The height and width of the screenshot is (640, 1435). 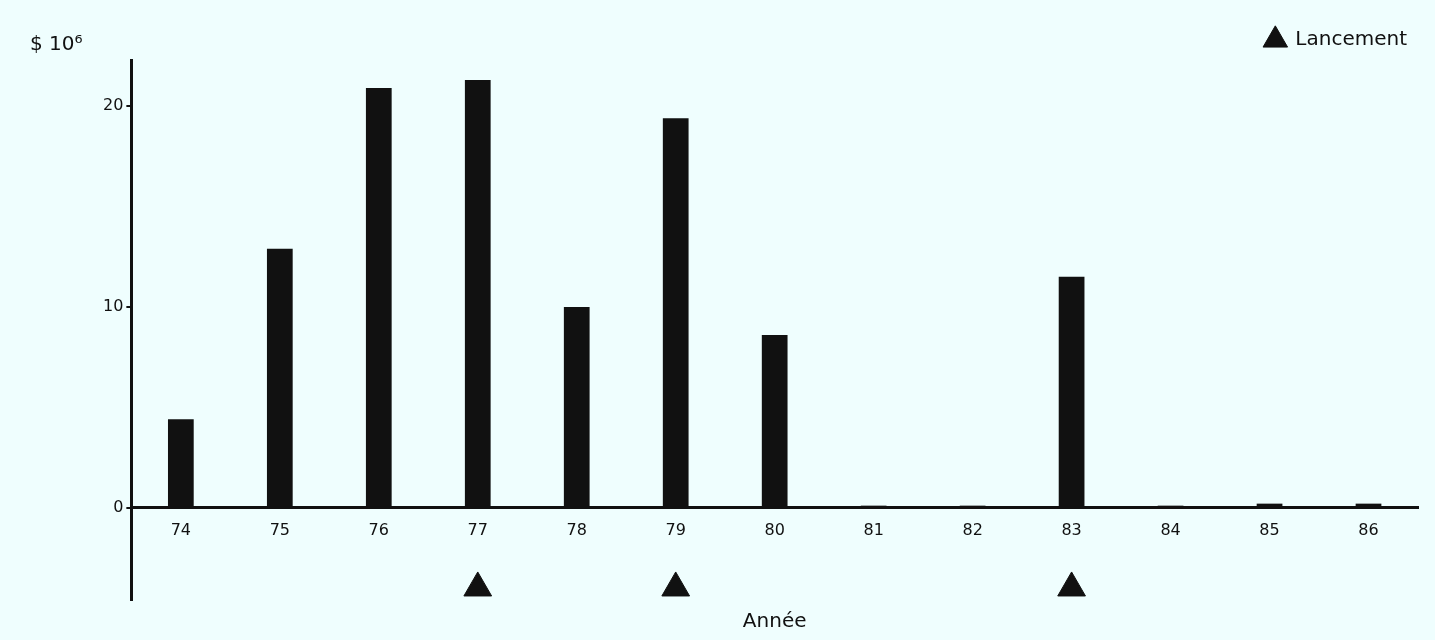 I want to click on x-tick-label: 75, so click(x=279, y=530).